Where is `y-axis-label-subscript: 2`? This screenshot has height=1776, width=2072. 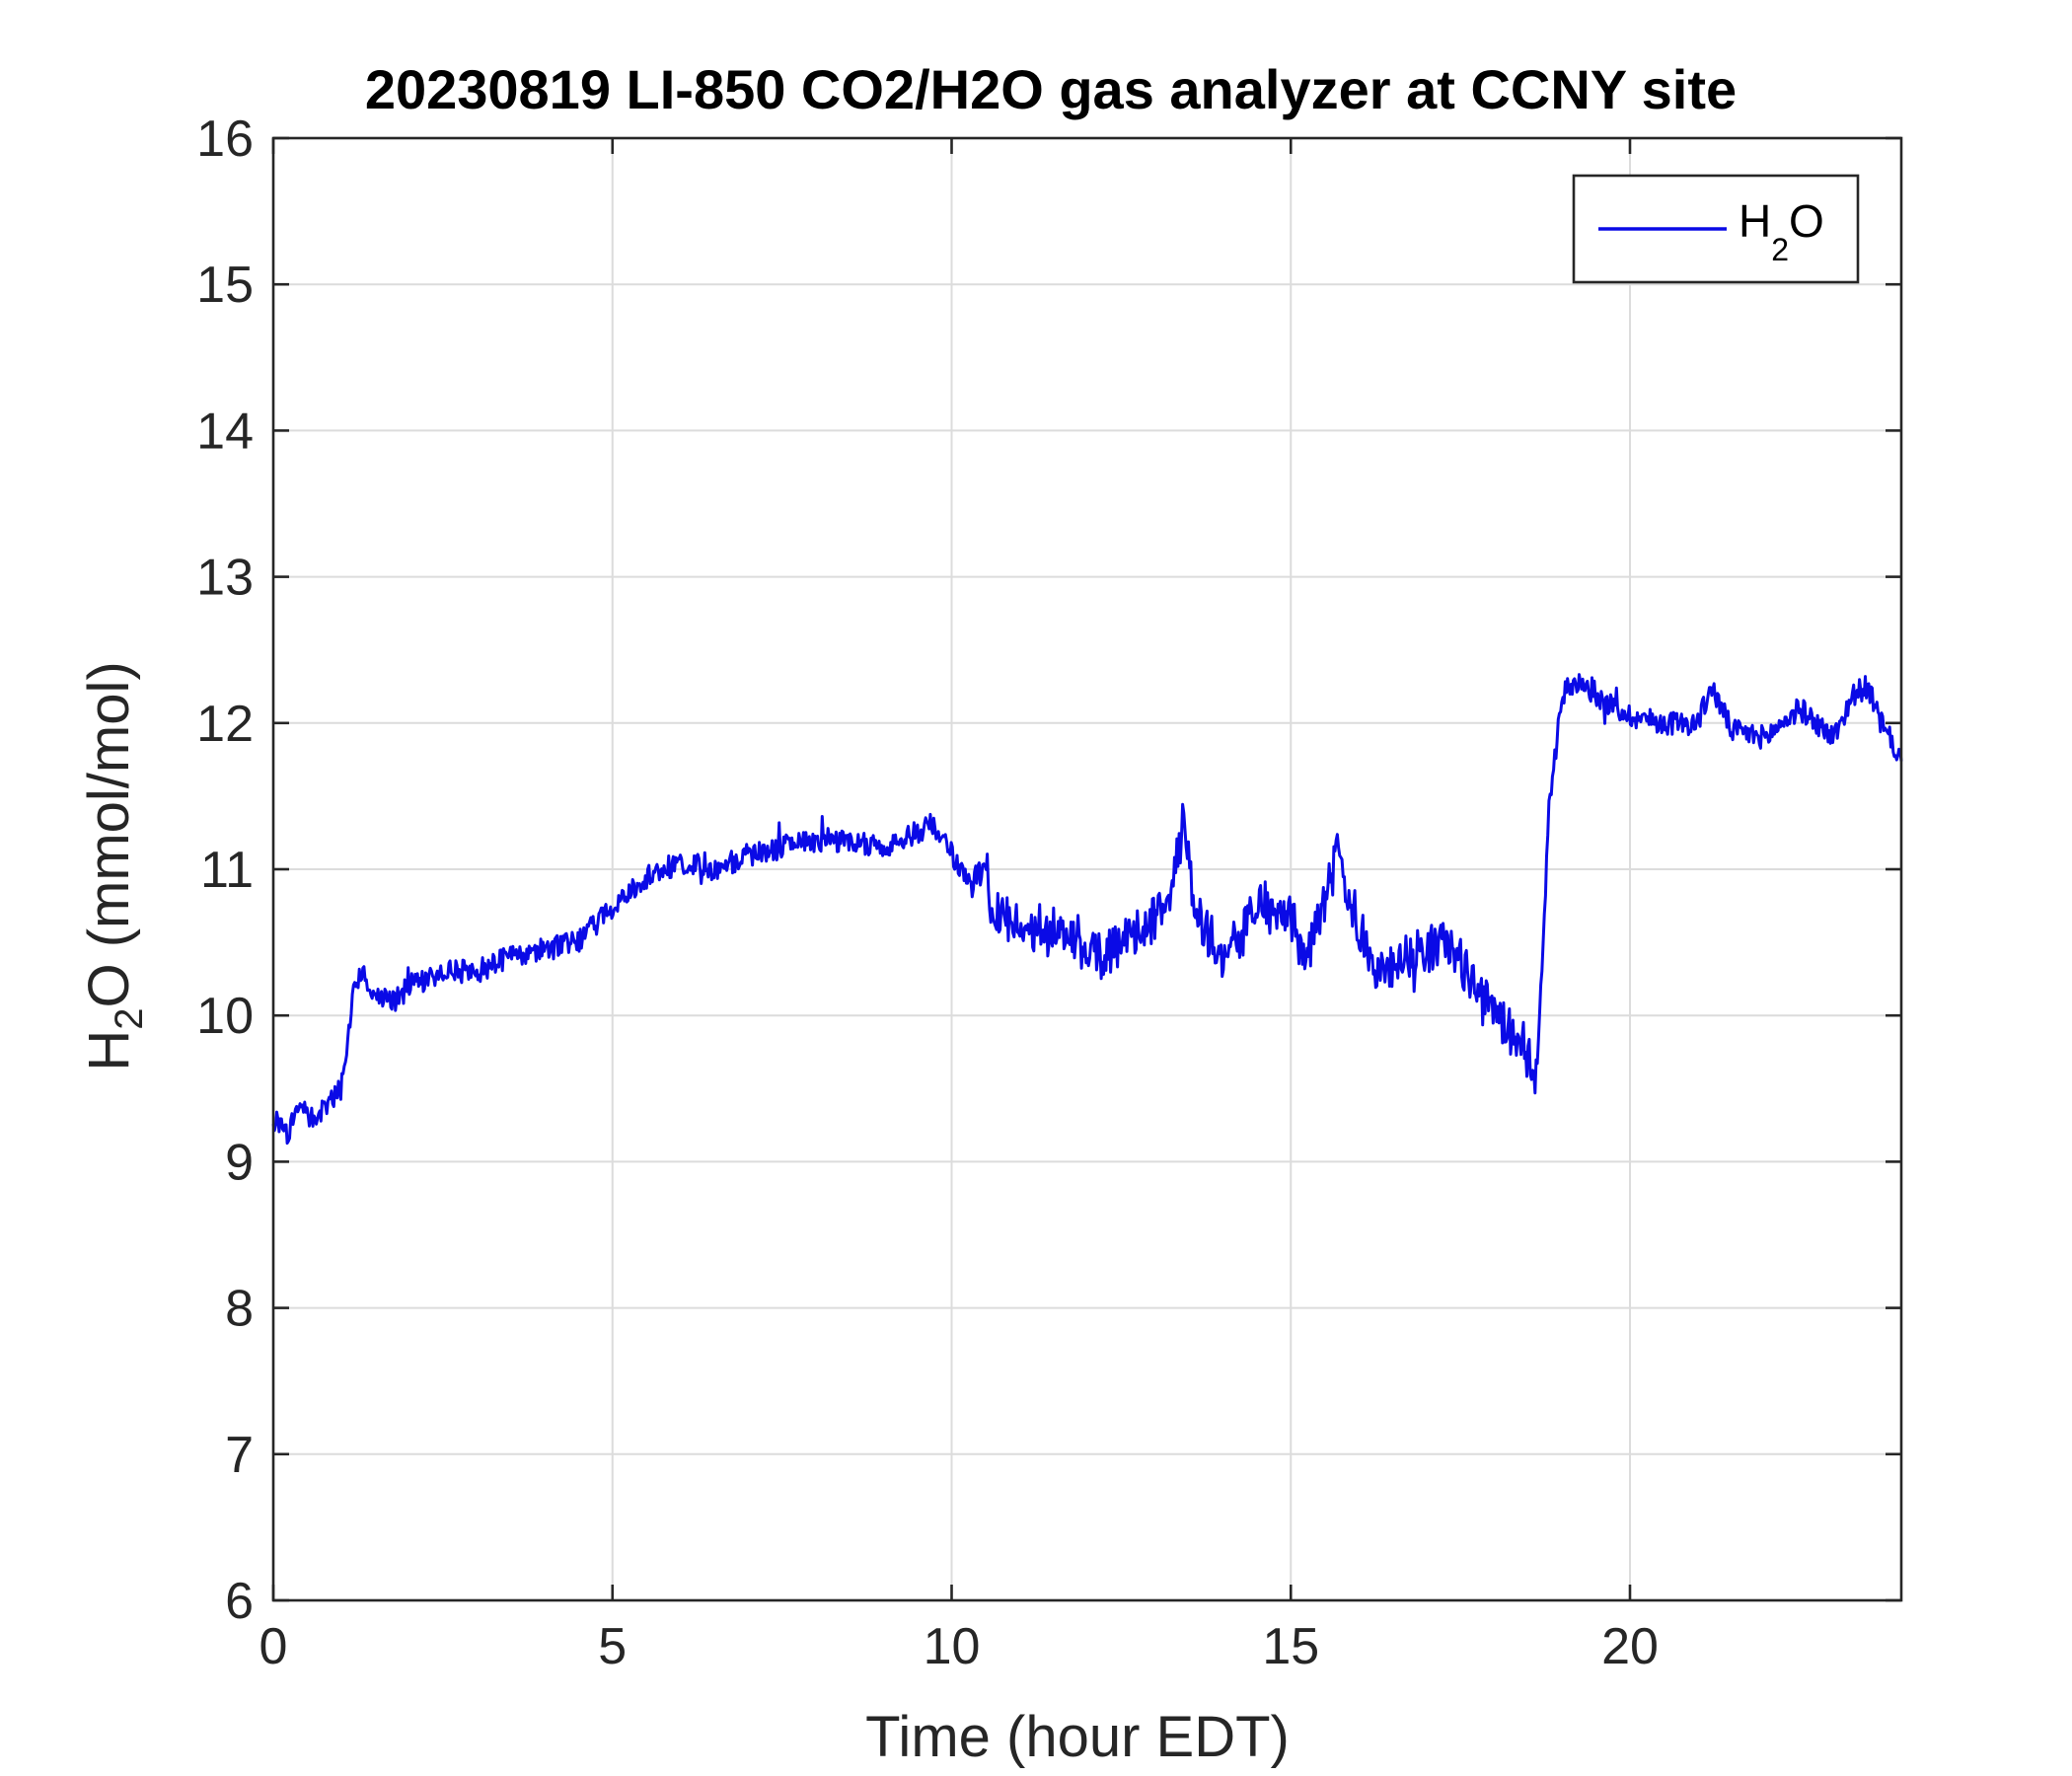 y-axis-label-subscript: 2 is located at coordinates (129, 1019).